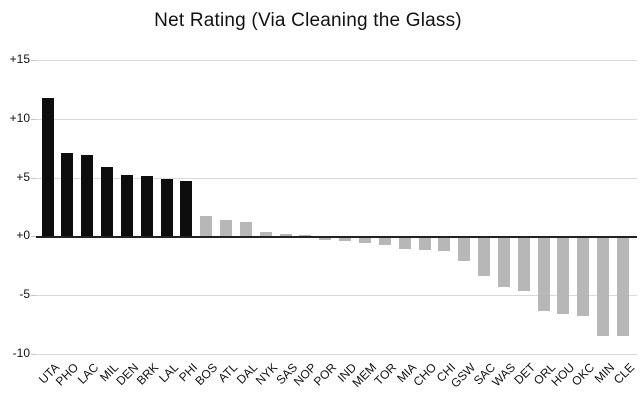 Image resolution: width=640 pixels, height=400 pixels. What do you see at coordinates (544, 273) in the screenshot?
I see `bar-orl` at bounding box center [544, 273].